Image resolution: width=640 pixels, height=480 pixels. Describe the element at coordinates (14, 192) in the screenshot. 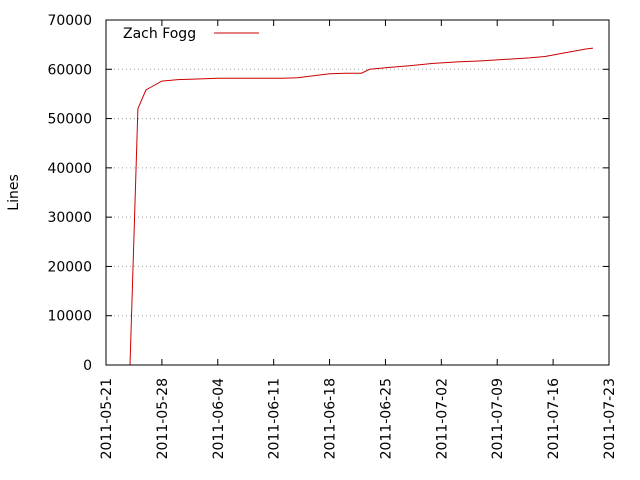

I see `y-axis-title: Lines` at that location.